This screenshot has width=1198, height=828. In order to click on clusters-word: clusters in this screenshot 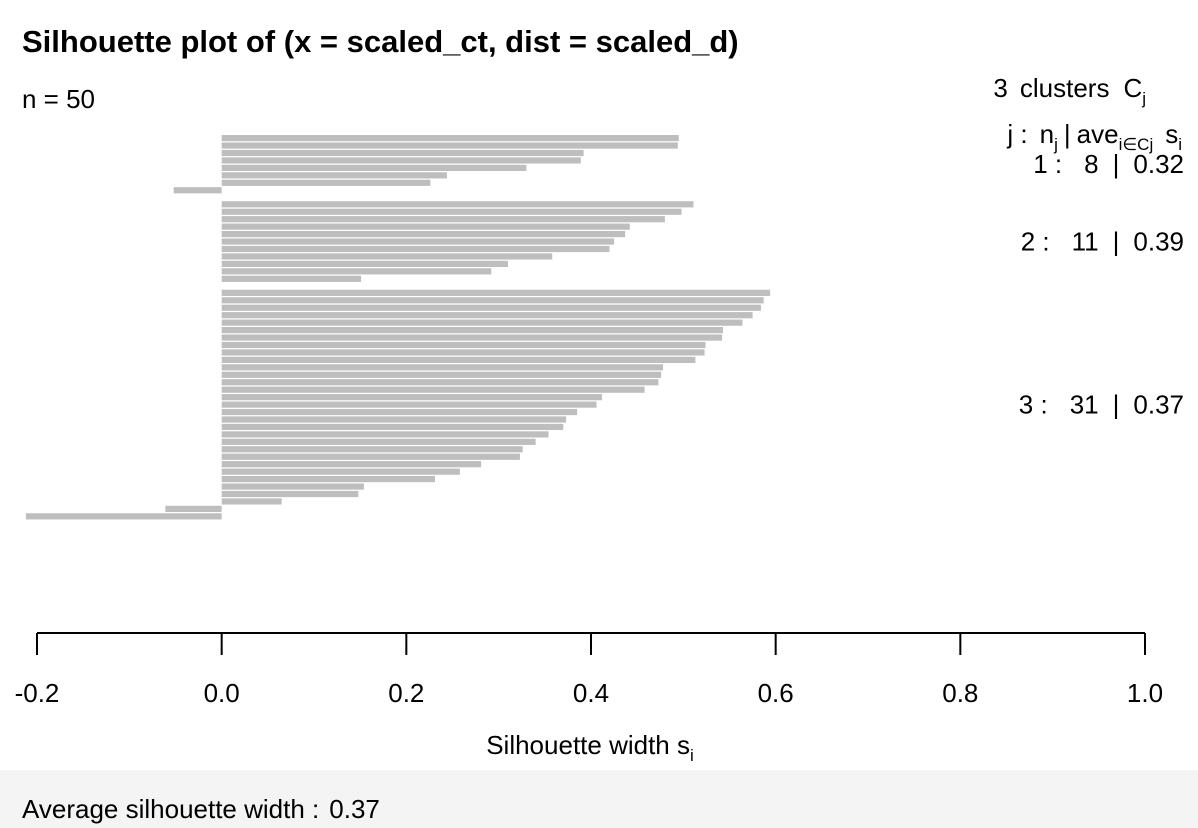, I will do `click(1065, 88)`.